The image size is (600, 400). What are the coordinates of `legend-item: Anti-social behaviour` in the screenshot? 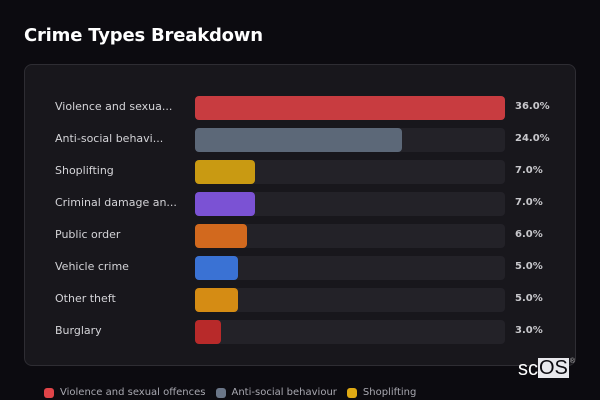 It's located at (276, 392).